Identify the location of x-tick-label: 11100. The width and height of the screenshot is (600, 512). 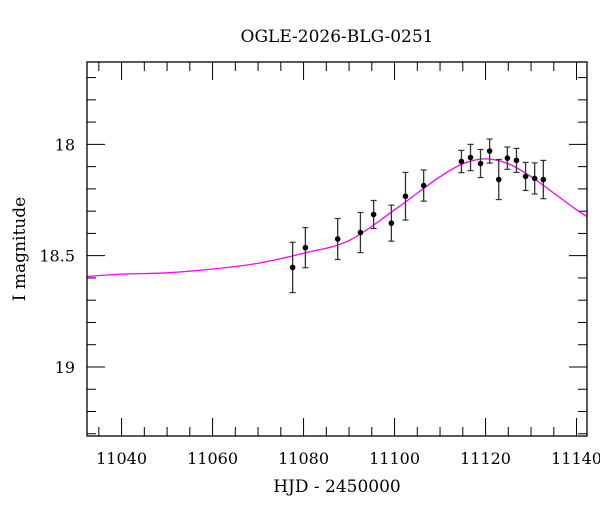
(394, 458).